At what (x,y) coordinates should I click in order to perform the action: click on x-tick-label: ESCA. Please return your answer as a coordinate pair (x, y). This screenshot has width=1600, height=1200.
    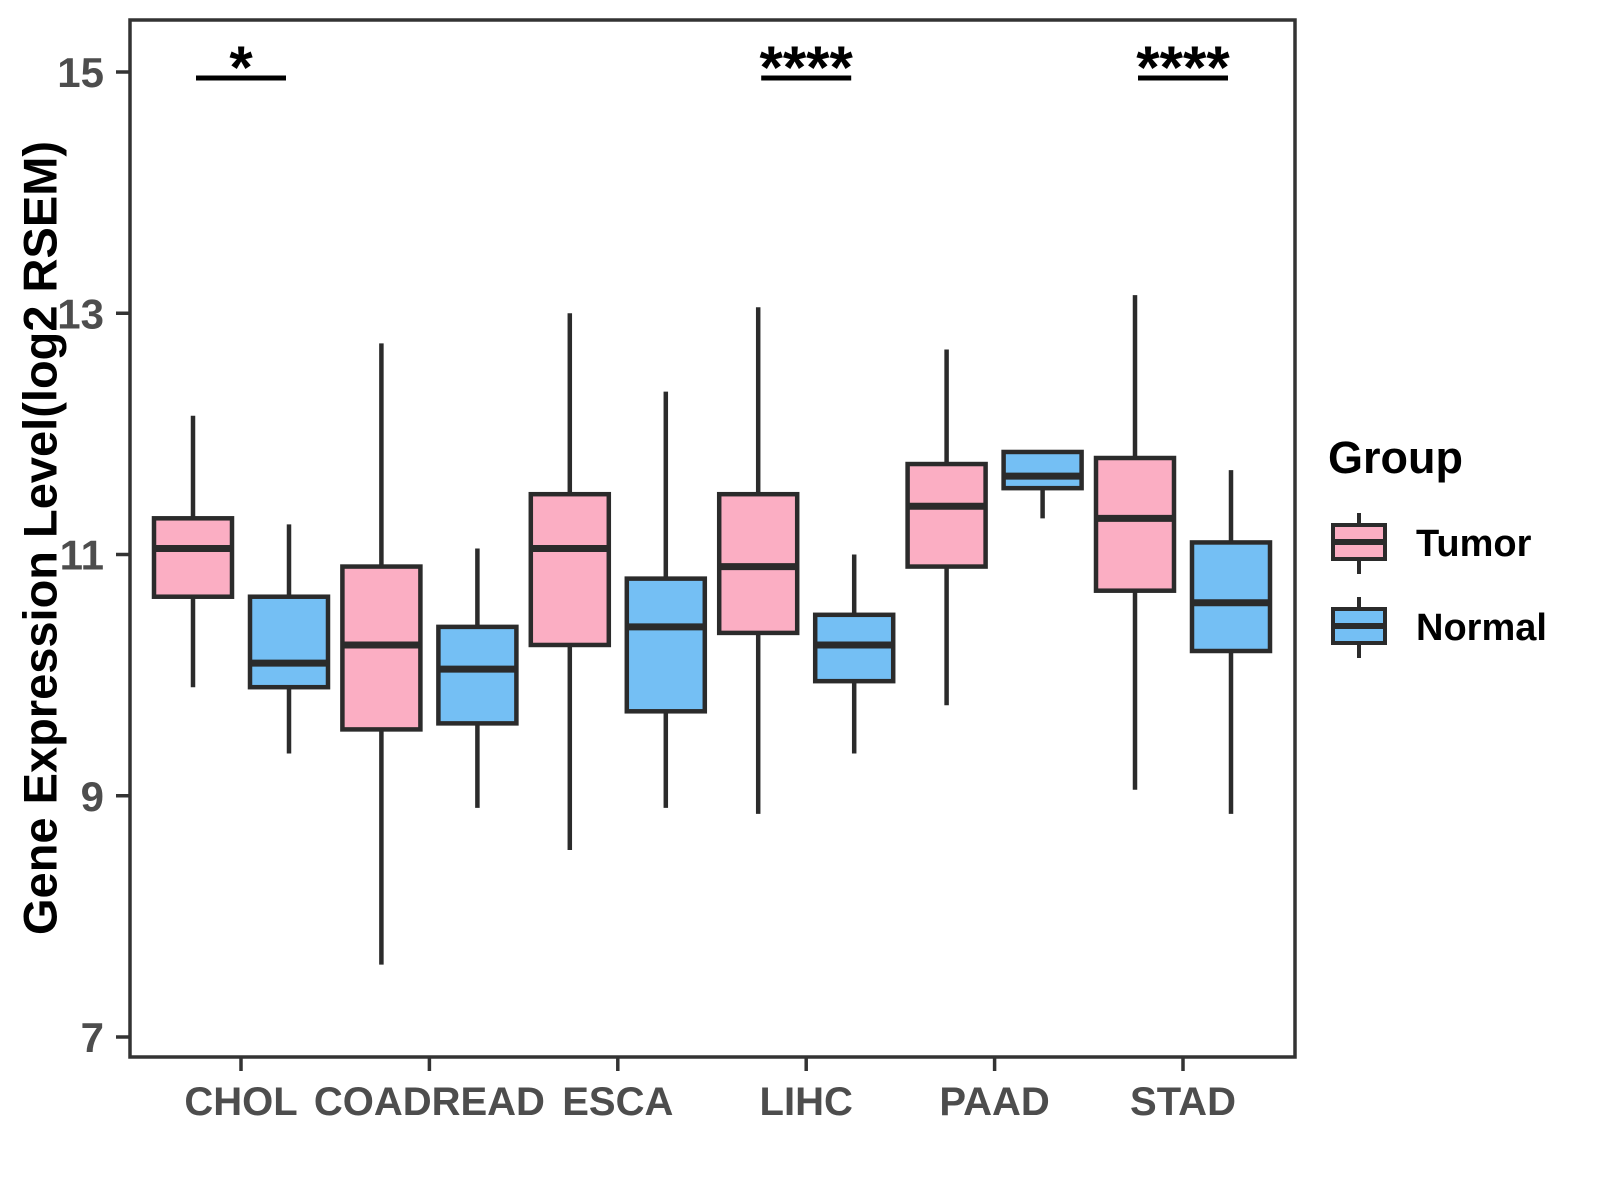
    Looking at the image, I should click on (617, 1102).